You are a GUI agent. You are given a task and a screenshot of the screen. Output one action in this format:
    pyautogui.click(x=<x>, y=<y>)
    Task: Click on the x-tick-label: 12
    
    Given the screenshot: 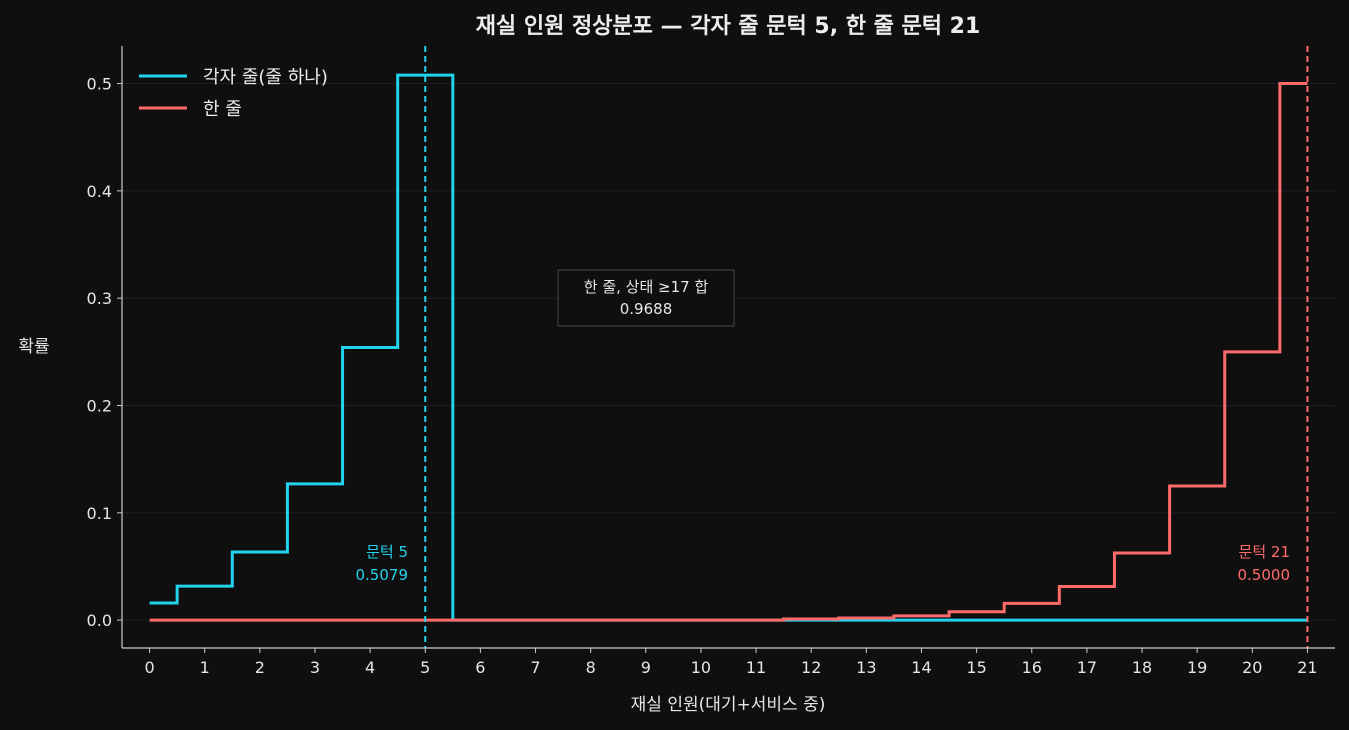 What is the action you would take?
    pyautogui.click(x=811, y=667)
    